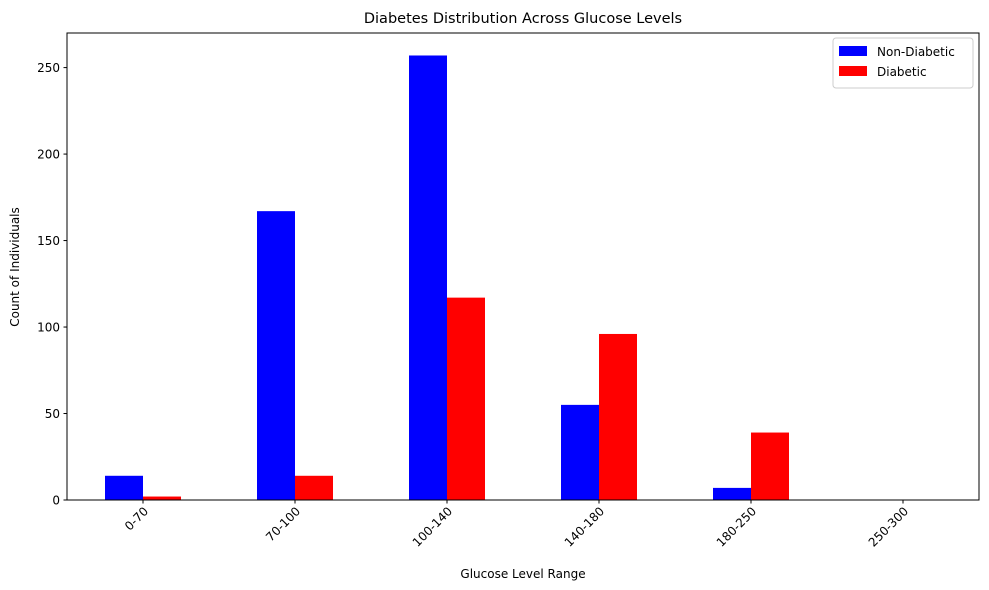 This screenshot has height=590, width=989. I want to click on y-tick-label: 200, so click(48, 154).